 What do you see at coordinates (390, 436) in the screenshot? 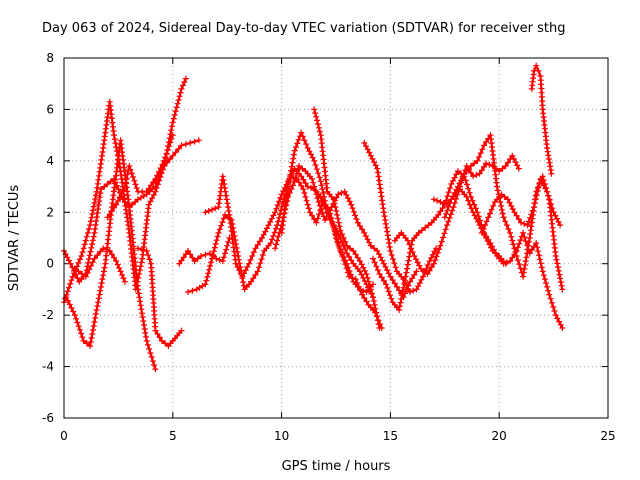
I see `x-tick-label: 15` at bounding box center [390, 436].